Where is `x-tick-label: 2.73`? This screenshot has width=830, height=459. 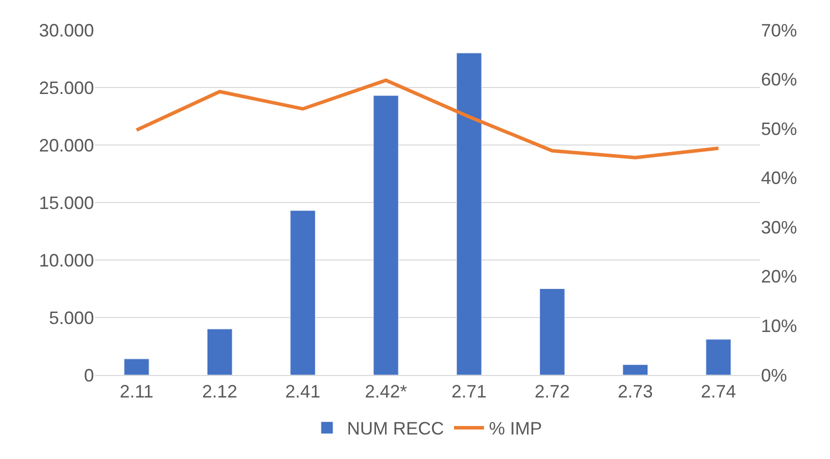
x-tick-label: 2.73 is located at coordinates (635, 392).